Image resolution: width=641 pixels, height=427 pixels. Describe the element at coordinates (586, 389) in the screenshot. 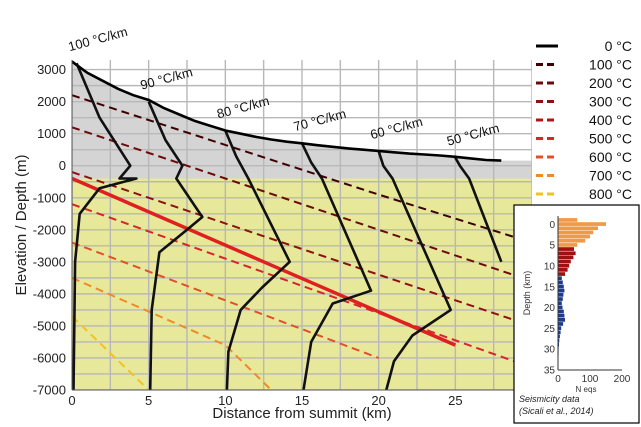

I see `inset-x-axis-title: N eqs` at that location.